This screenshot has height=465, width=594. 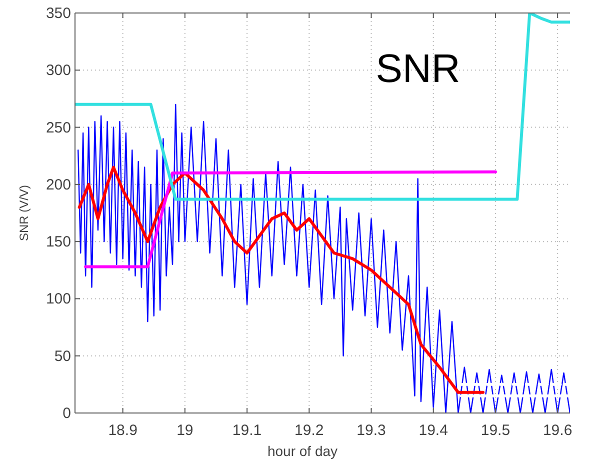 I want to click on y-tick-label: 50, so click(x=62, y=356).